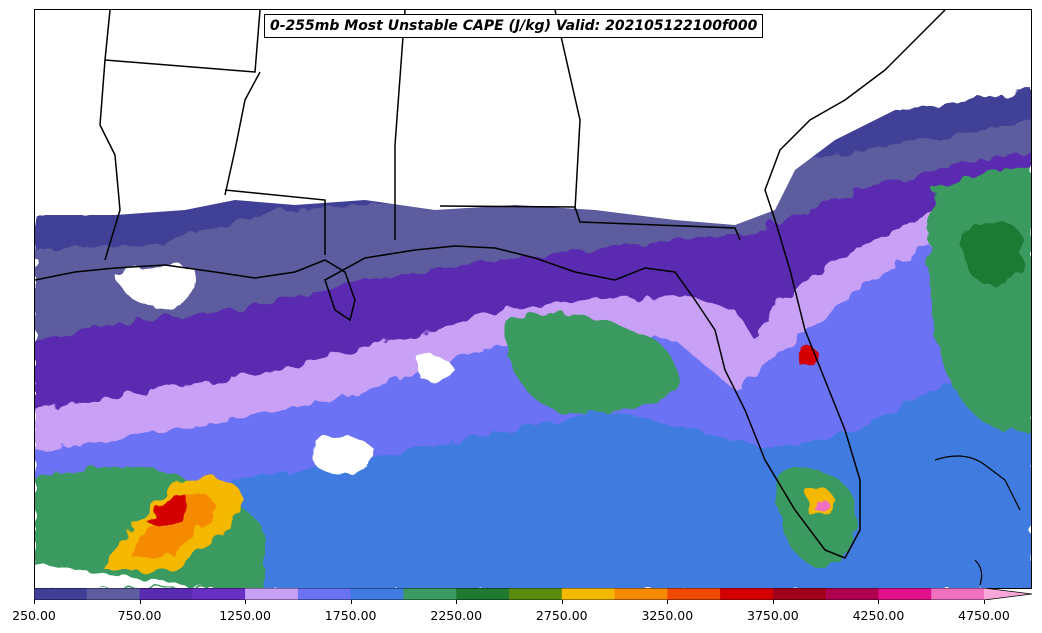 The height and width of the screenshot is (633, 1042). What do you see at coordinates (350, 615) in the screenshot?
I see `colorbar-tick-label: 1750.00` at bounding box center [350, 615].